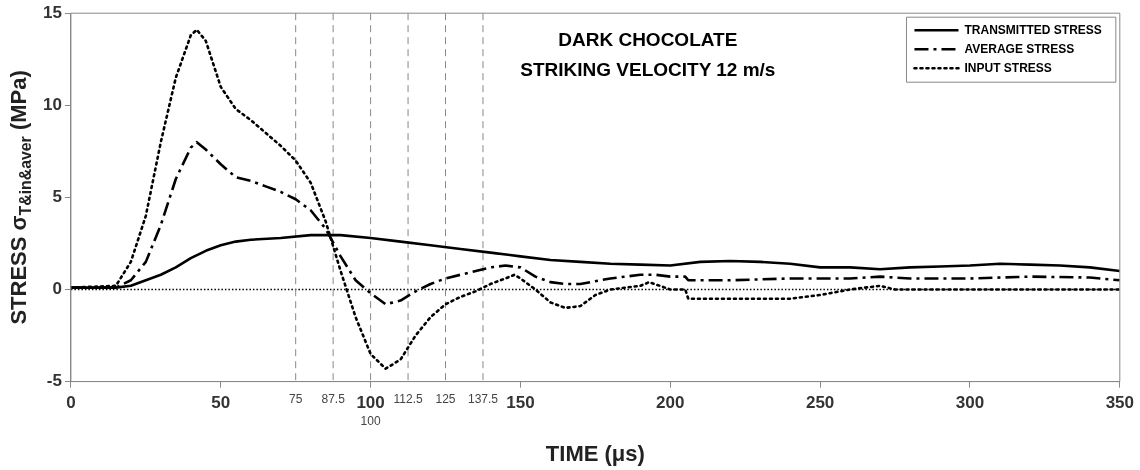  What do you see at coordinates (445, 398) in the screenshot?
I see `ref-line-label: 125` at bounding box center [445, 398].